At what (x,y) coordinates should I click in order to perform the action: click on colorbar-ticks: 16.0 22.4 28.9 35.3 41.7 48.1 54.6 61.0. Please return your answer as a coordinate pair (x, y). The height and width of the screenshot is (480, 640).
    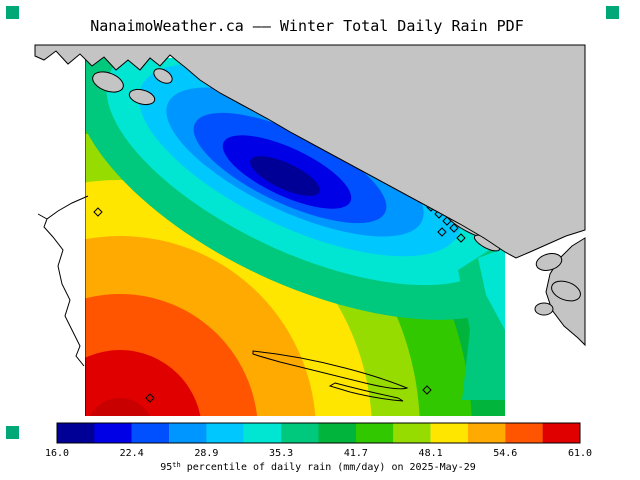
    Looking at the image, I should click on (318, 453).